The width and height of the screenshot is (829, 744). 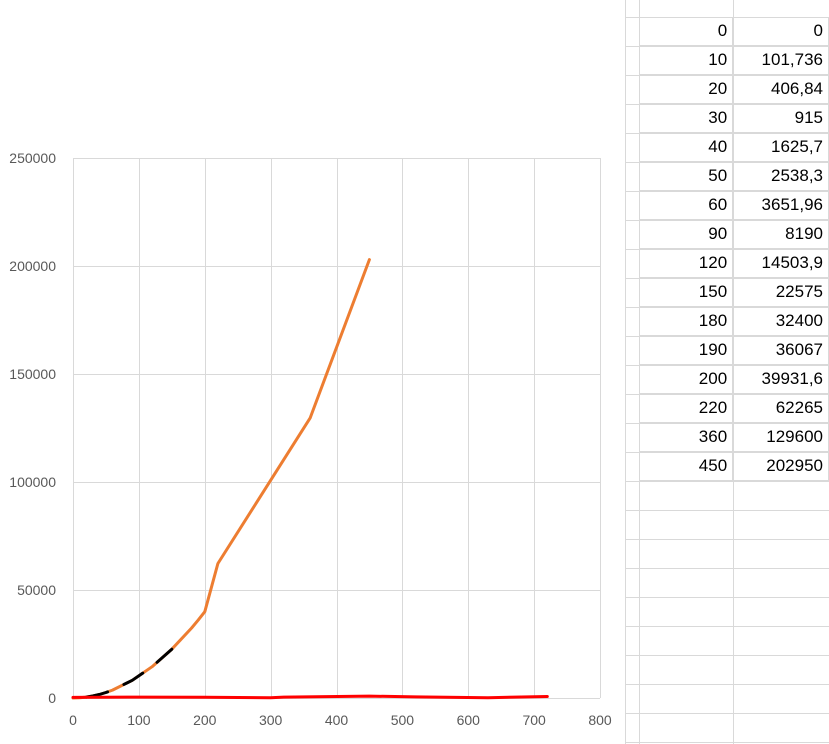 I want to click on cell-x-value: 20, so click(x=686, y=89).